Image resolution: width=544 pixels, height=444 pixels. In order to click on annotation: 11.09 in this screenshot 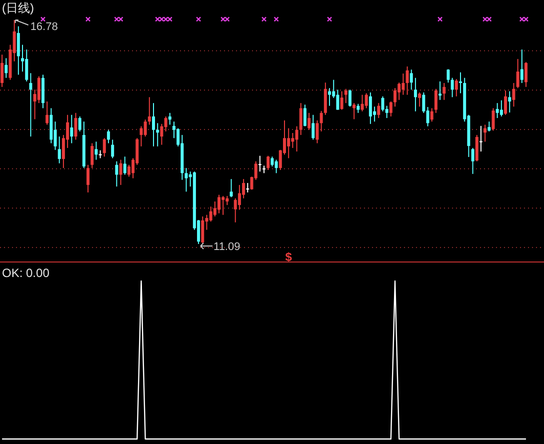, I will do `click(227, 247)`.